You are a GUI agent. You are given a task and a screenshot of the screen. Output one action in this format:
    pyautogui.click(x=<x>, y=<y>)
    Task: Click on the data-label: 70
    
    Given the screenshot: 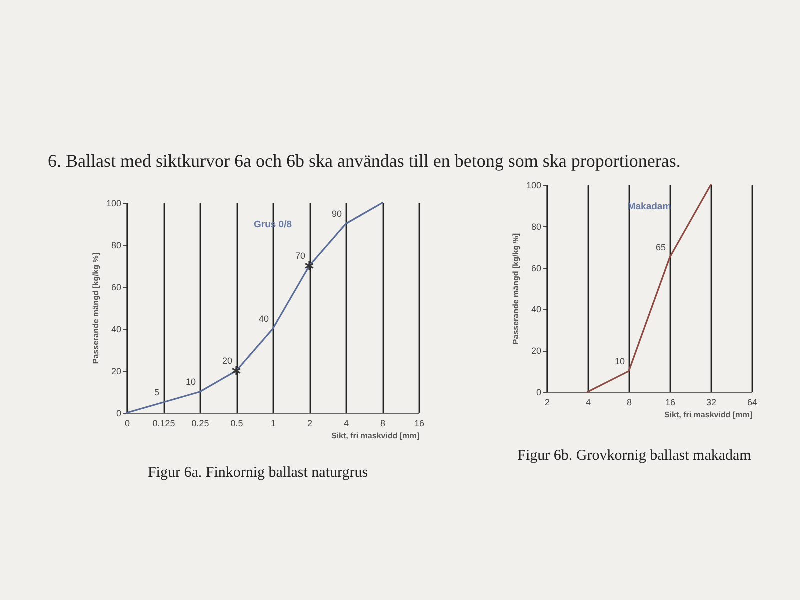 What is the action you would take?
    pyautogui.click(x=300, y=256)
    